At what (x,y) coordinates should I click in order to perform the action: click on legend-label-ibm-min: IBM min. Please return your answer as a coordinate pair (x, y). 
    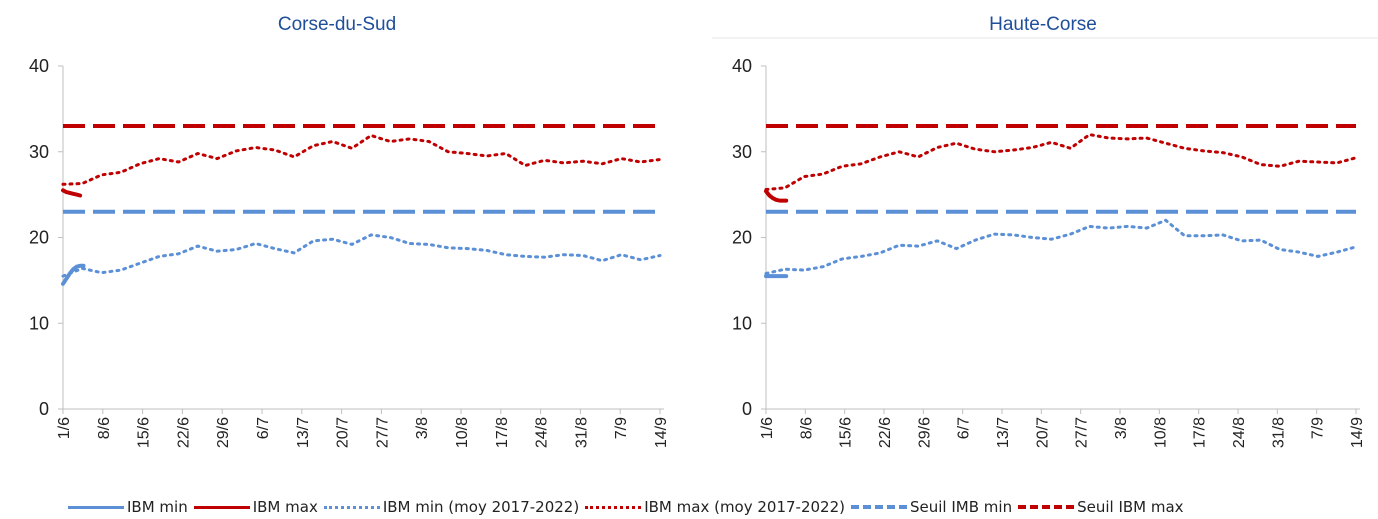
    Looking at the image, I should click on (157, 507).